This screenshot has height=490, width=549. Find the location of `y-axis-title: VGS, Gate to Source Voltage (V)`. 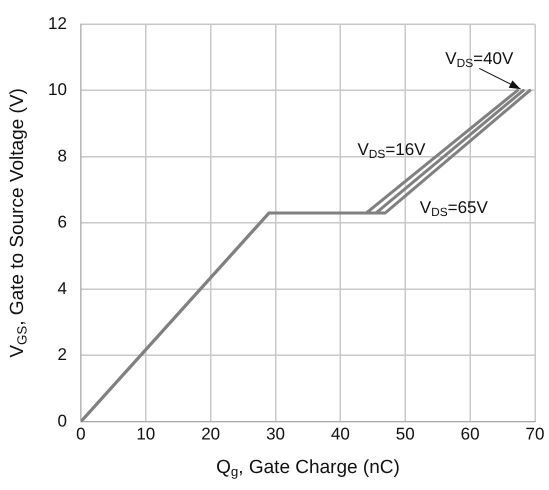

y-axis-title: VGS, Gate to Source Voltage (V) is located at coordinates (18, 223).